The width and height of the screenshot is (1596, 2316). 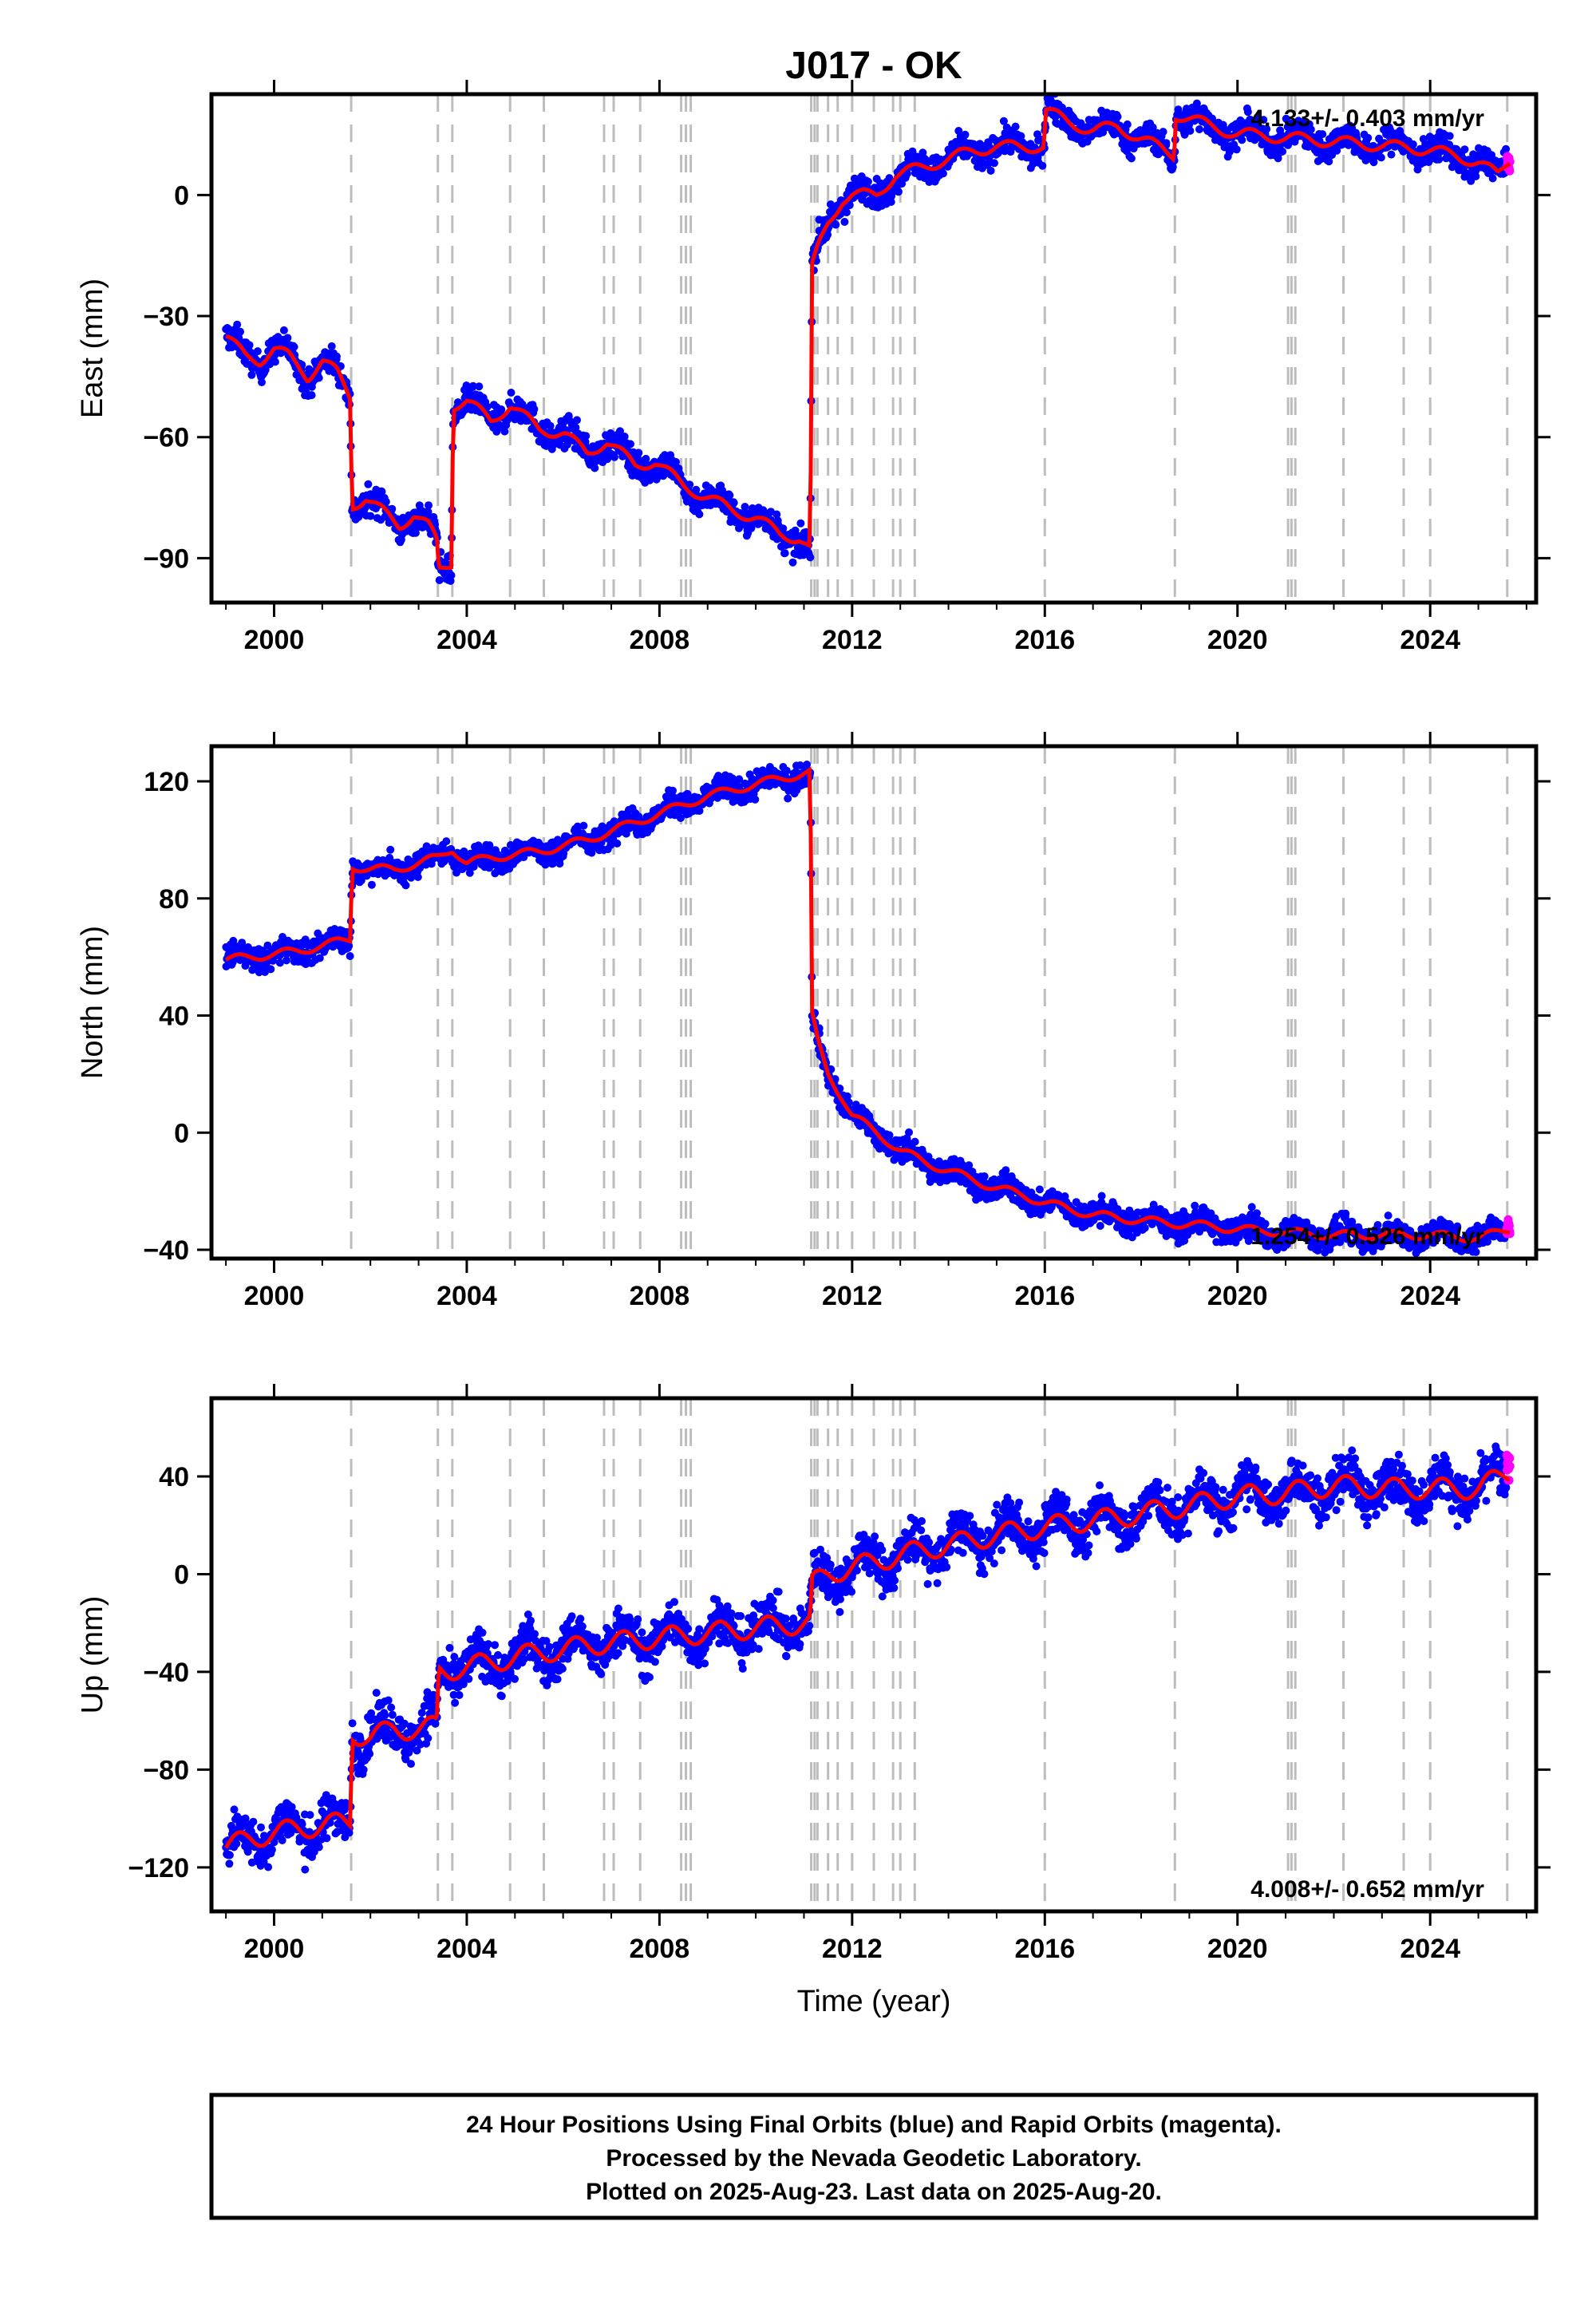 I want to click on x-tick-label: 2012, so click(x=853, y=640).